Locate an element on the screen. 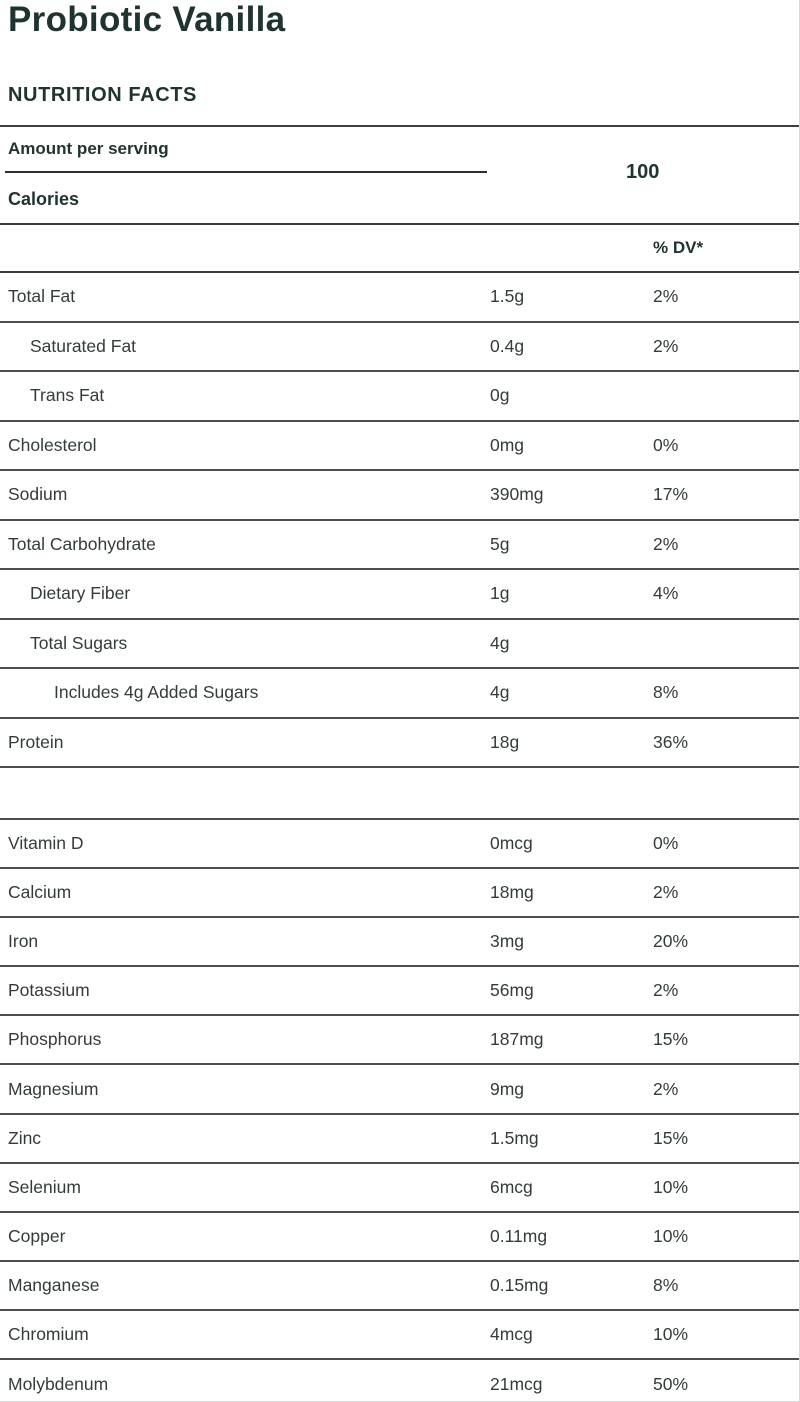 The width and height of the screenshot is (800, 1402). nutrient-dv: 17% is located at coordinates (671, 494).